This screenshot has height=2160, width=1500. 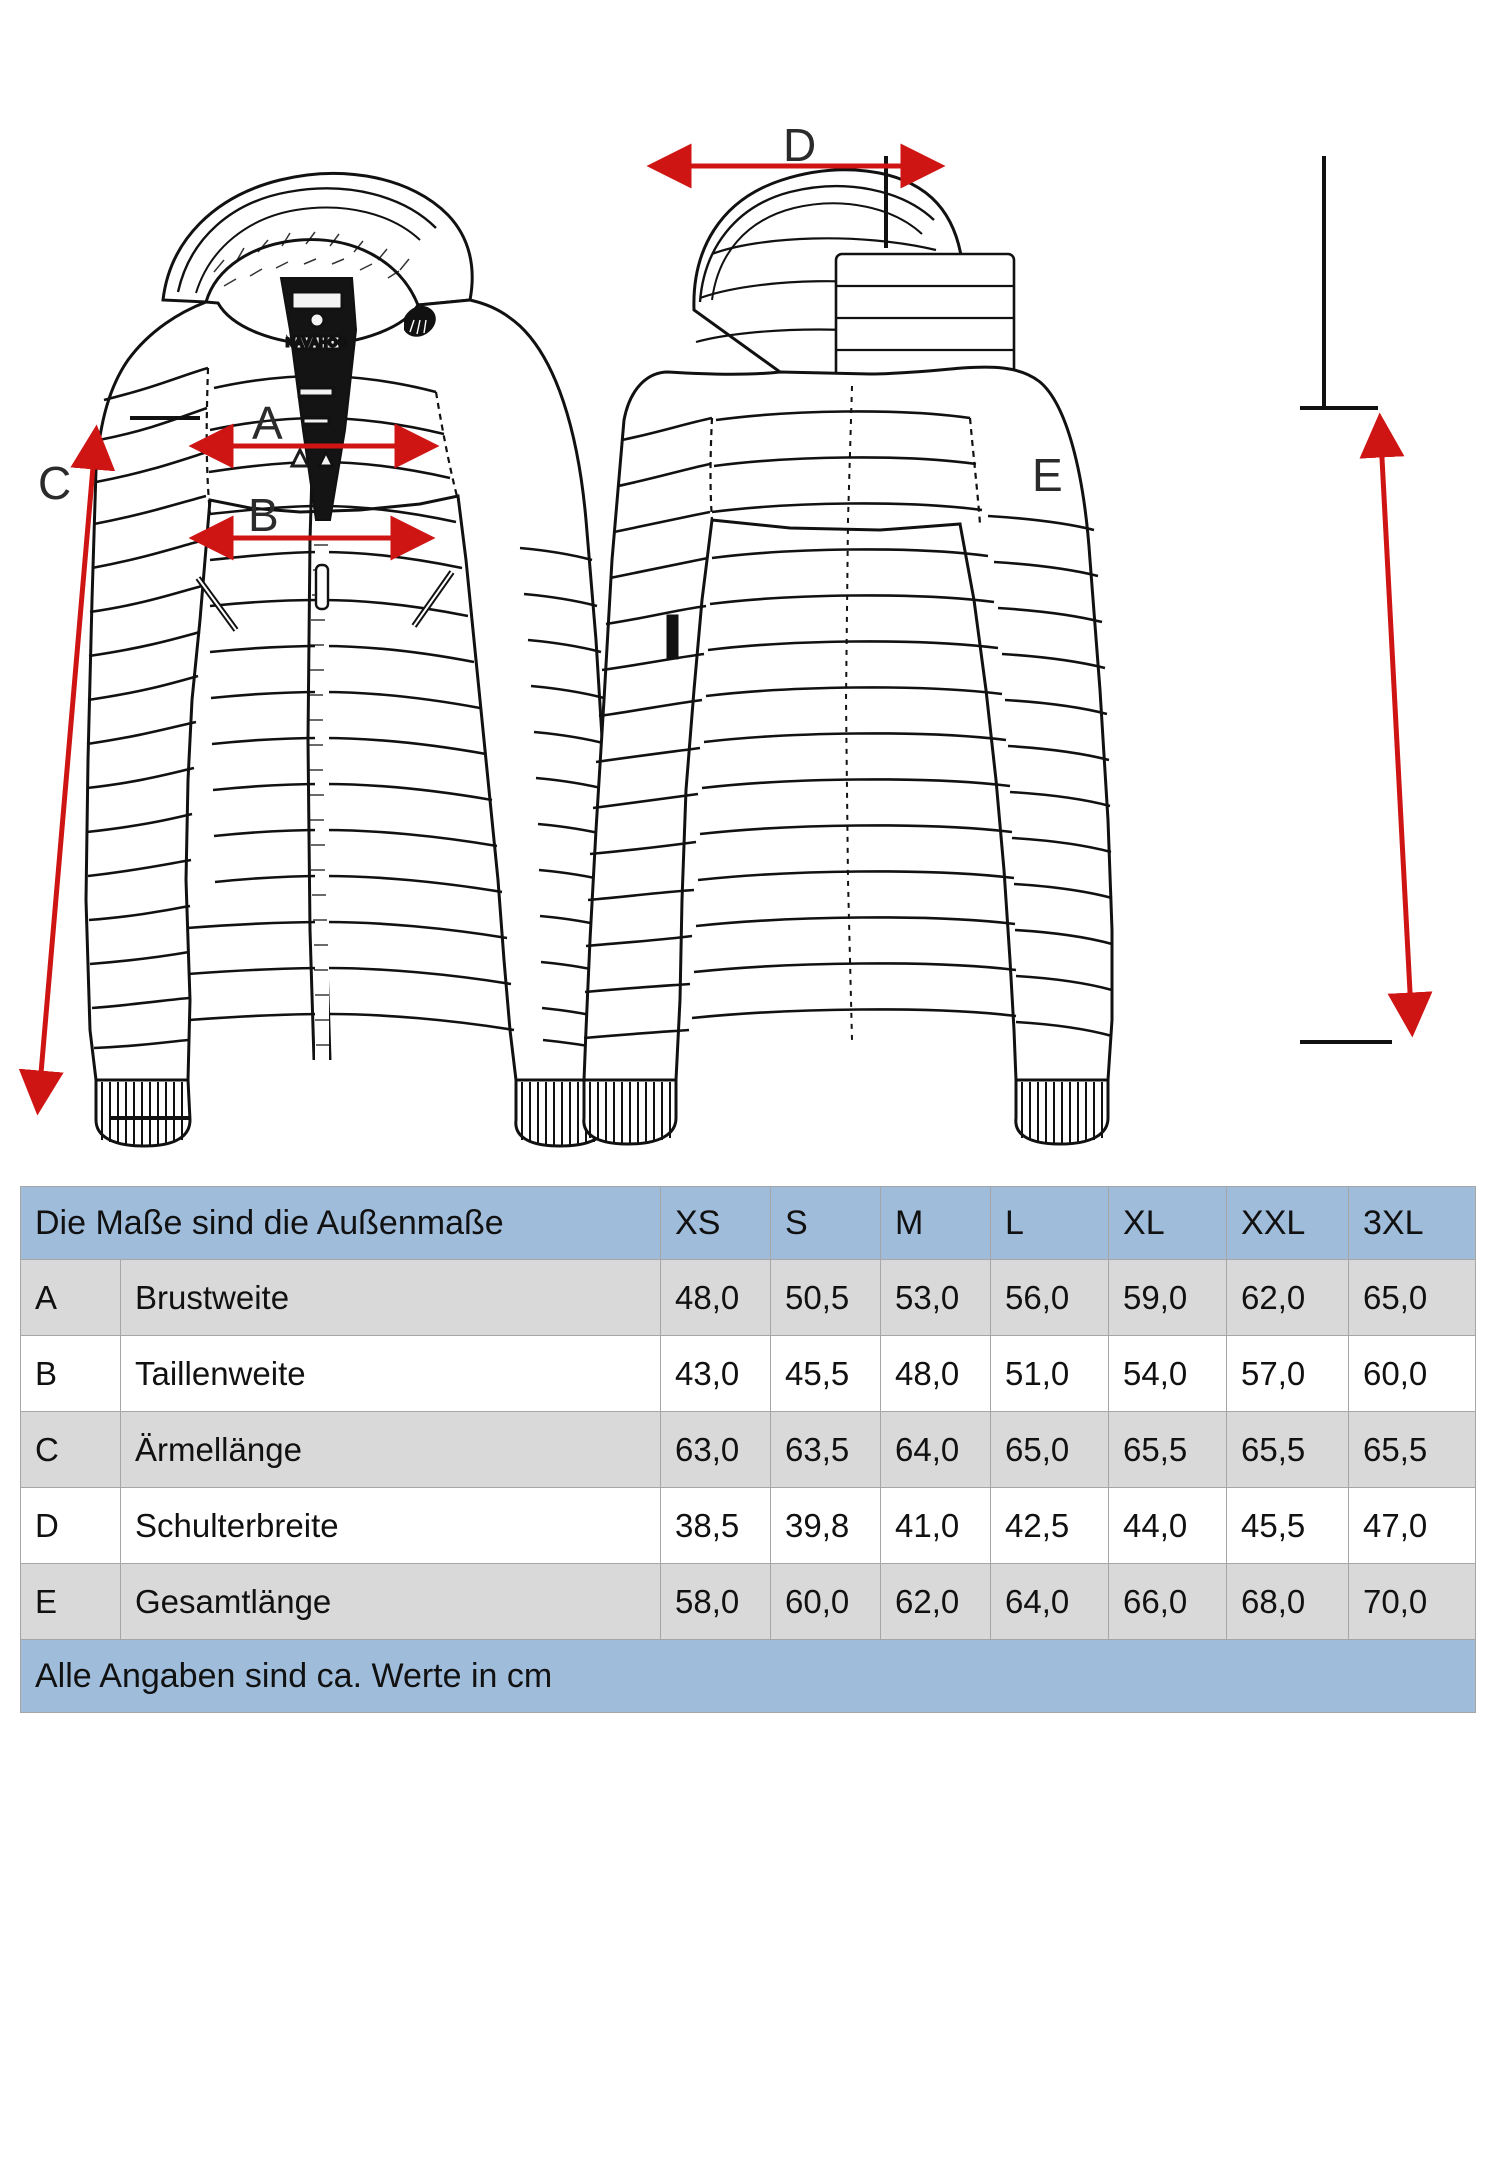 What do you see at coordinates (1412, 1525) in the screenshot?
I see `cell-d-3xl: 47,0` at bounding box center [1412, 1525].